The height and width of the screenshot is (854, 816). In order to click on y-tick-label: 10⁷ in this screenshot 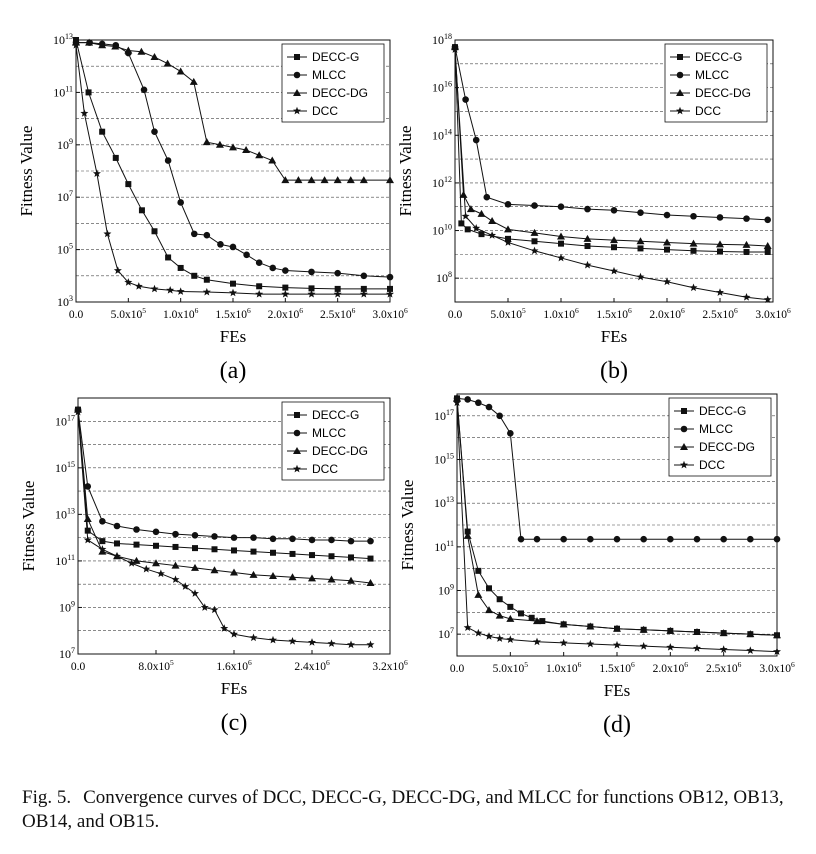, I will do `click(65, 196)`.